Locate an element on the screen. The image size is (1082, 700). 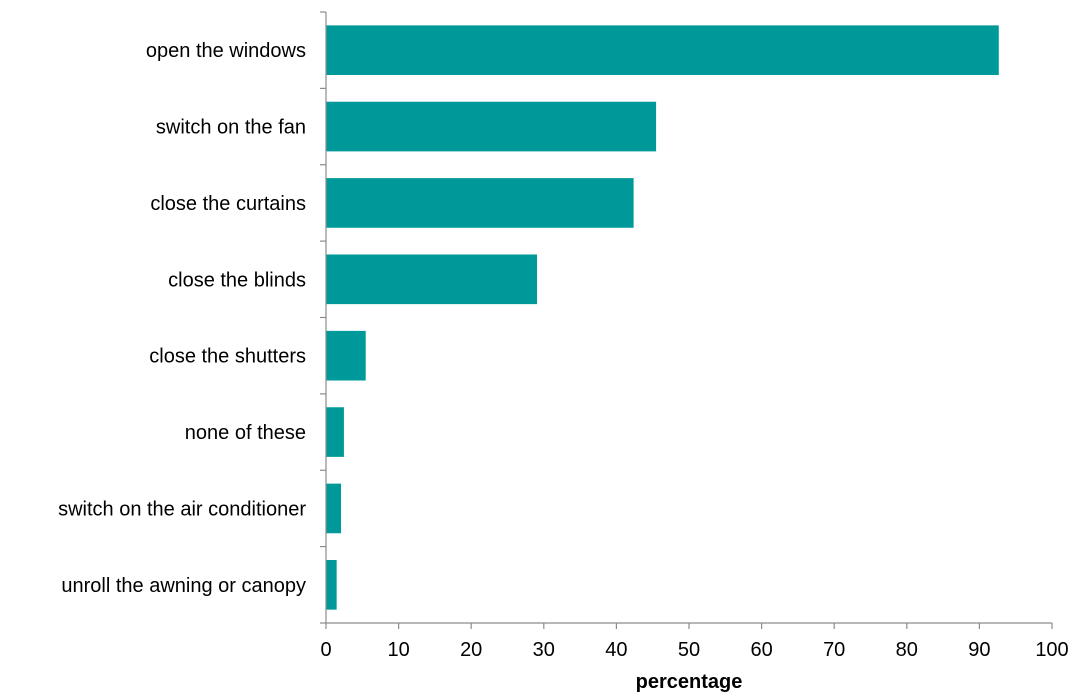
x-axis-title: percentage is located at coordinates (689, 682).